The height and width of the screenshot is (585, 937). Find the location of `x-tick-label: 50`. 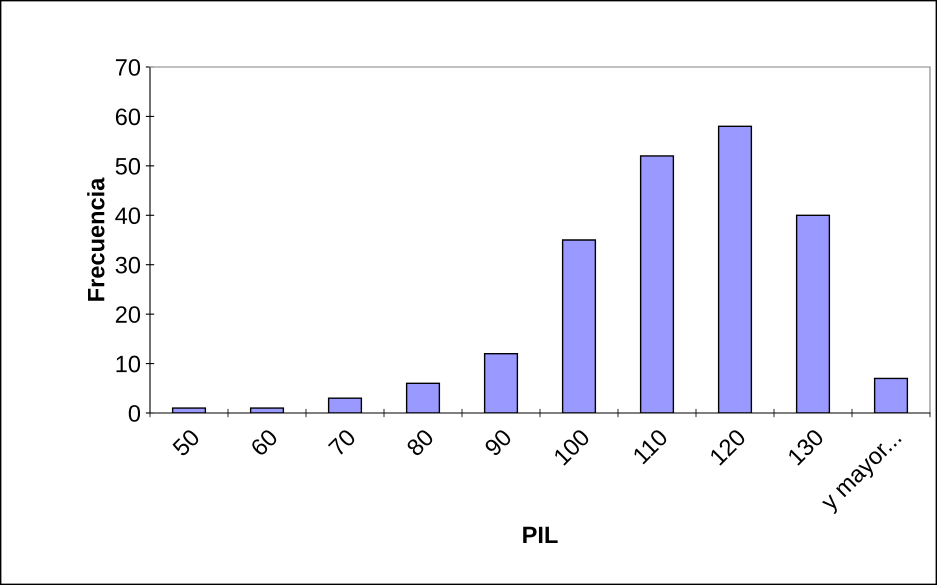

x-tick-label: 50 is located at coordinates (186, 443).